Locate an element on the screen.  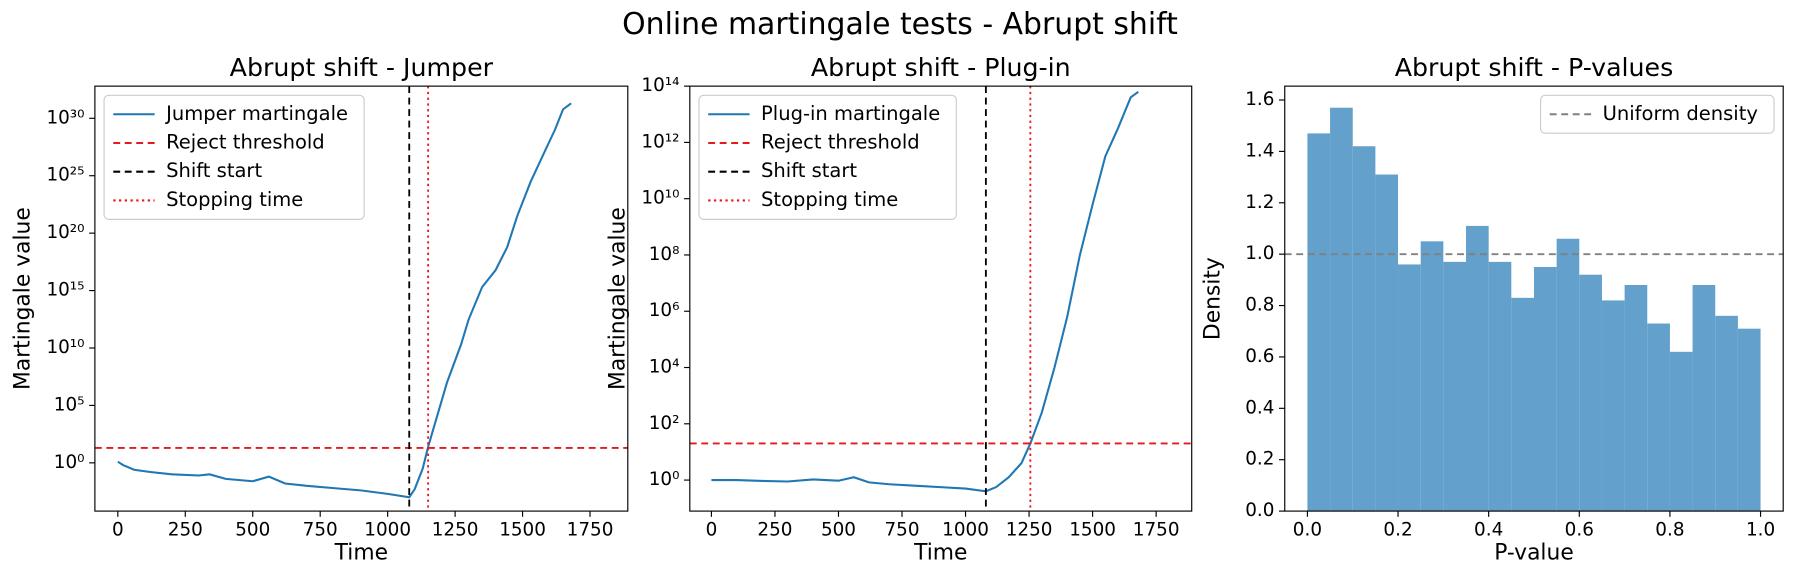
y-tick-label: 1.0 is located at coordinates (1259, 253).